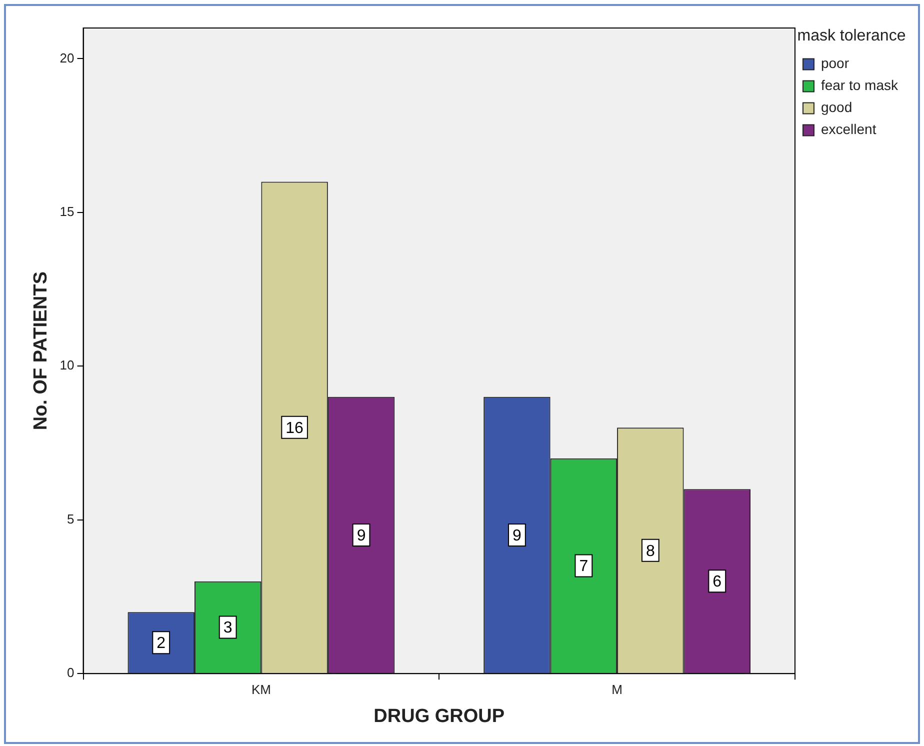 The image size is (924, 746). Describe the element at coordinates (261, 689) in the screenshot. I see `x-tick-label: KM` at that location.